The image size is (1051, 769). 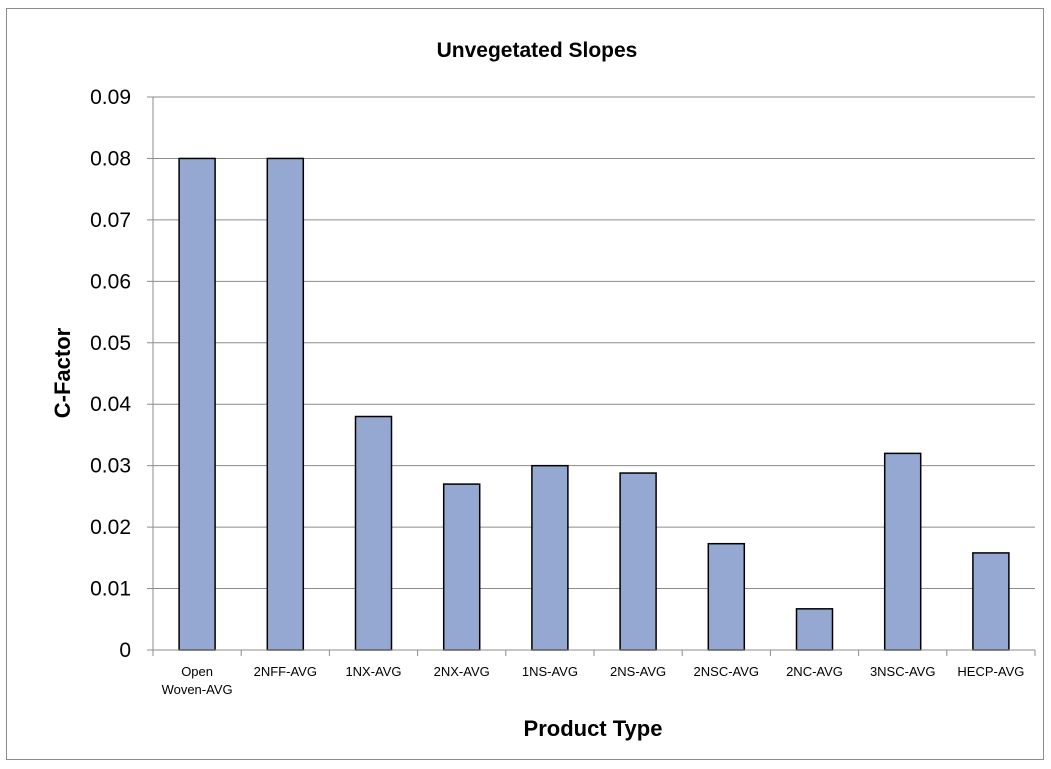 What do you see at coordinates (638, 671) in the screenshot?
I see `x-tick-label: 2NS-AVG` at bounding box center [638, 671].